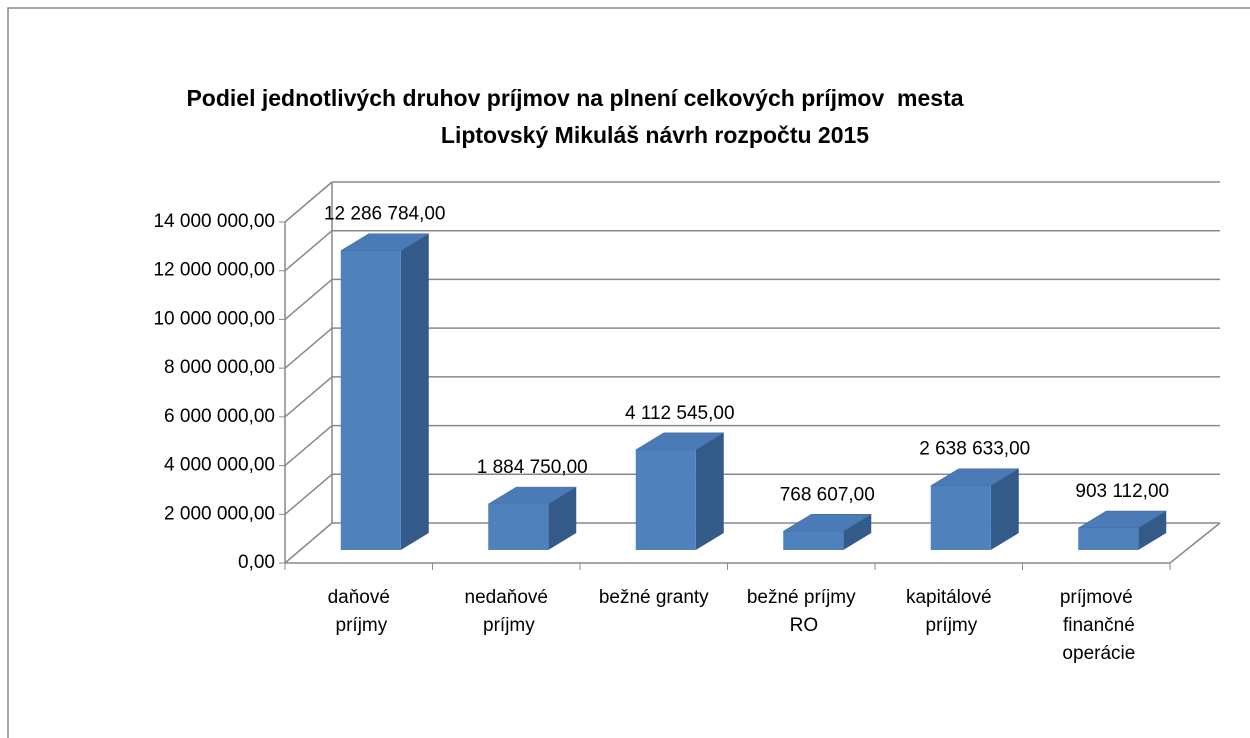 The height and width of the screenshot is (738, 1250). Describe the element at coordinates (532, 467) in the screenshot. I see `data-label: 1 884 750,00` at that location.